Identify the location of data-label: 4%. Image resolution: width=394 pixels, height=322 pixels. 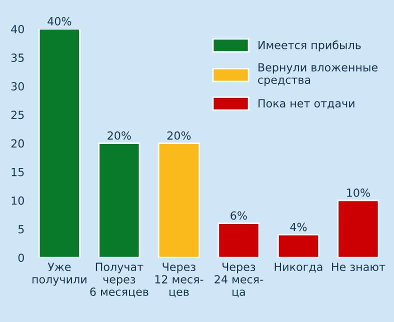
(298, 227).